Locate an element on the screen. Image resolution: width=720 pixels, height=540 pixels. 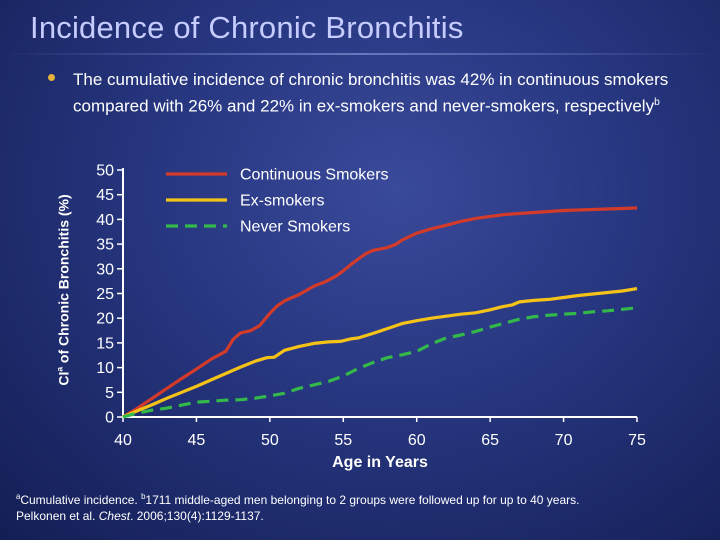
x-tick-label: 55 is located at coordinates (343, 440).